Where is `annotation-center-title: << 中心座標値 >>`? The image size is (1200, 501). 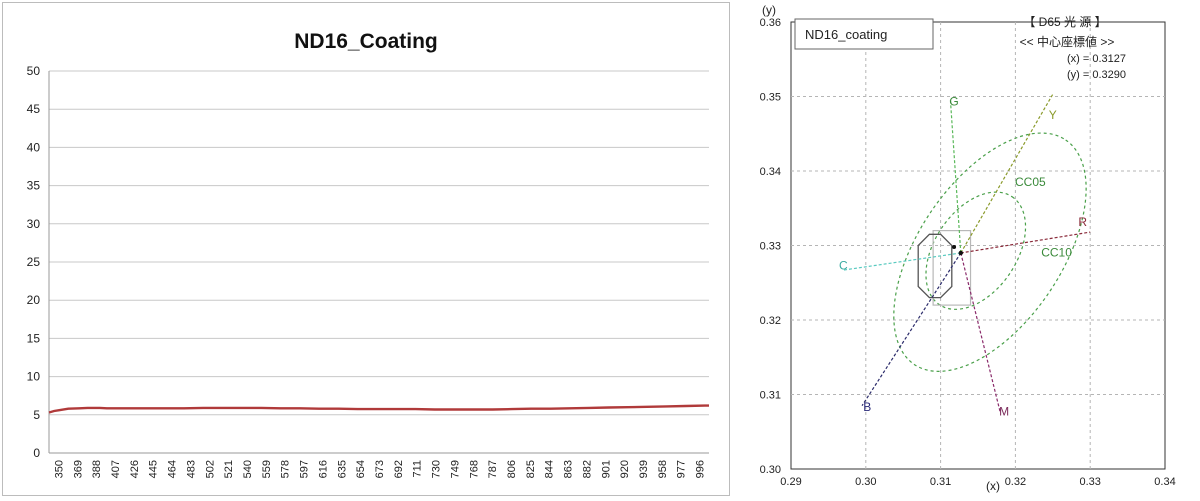 annotation-center-title: << 中心座標値 >> is located at coordinates (1067, 41).